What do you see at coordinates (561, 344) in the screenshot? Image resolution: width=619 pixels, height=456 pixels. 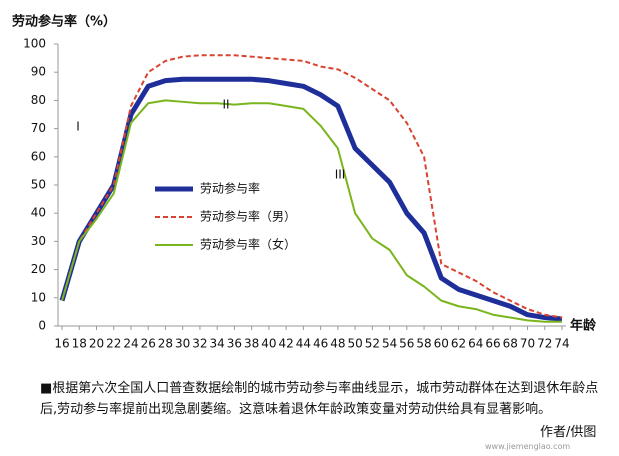 I see `x-tick-label: 74` at bounding box center [561, 344].